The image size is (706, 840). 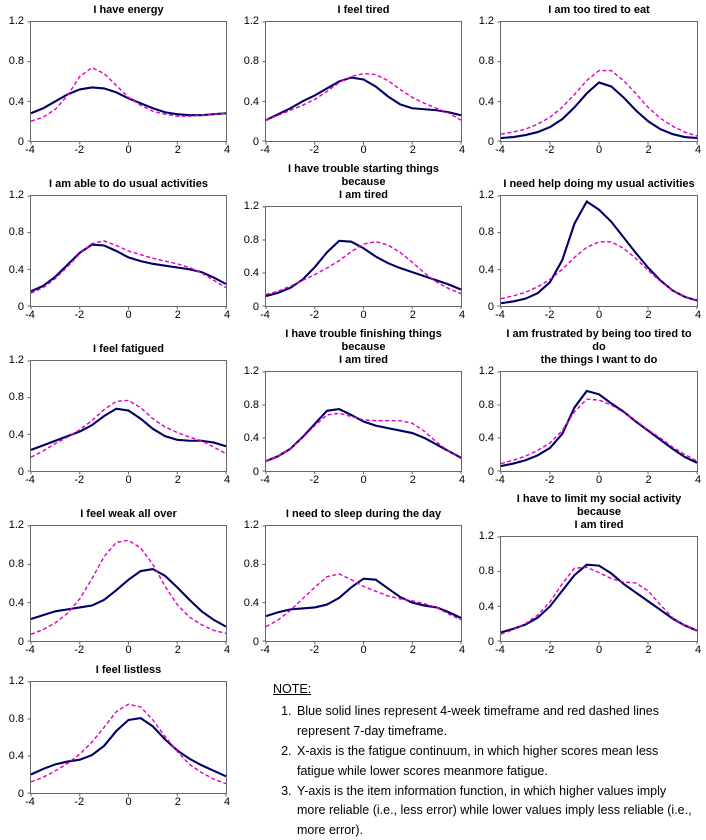 What do you see at coordinates (128, 349) in the screenshot?
I see `chart-title-line: I feel fatigued` at bounding box center [128, 349].